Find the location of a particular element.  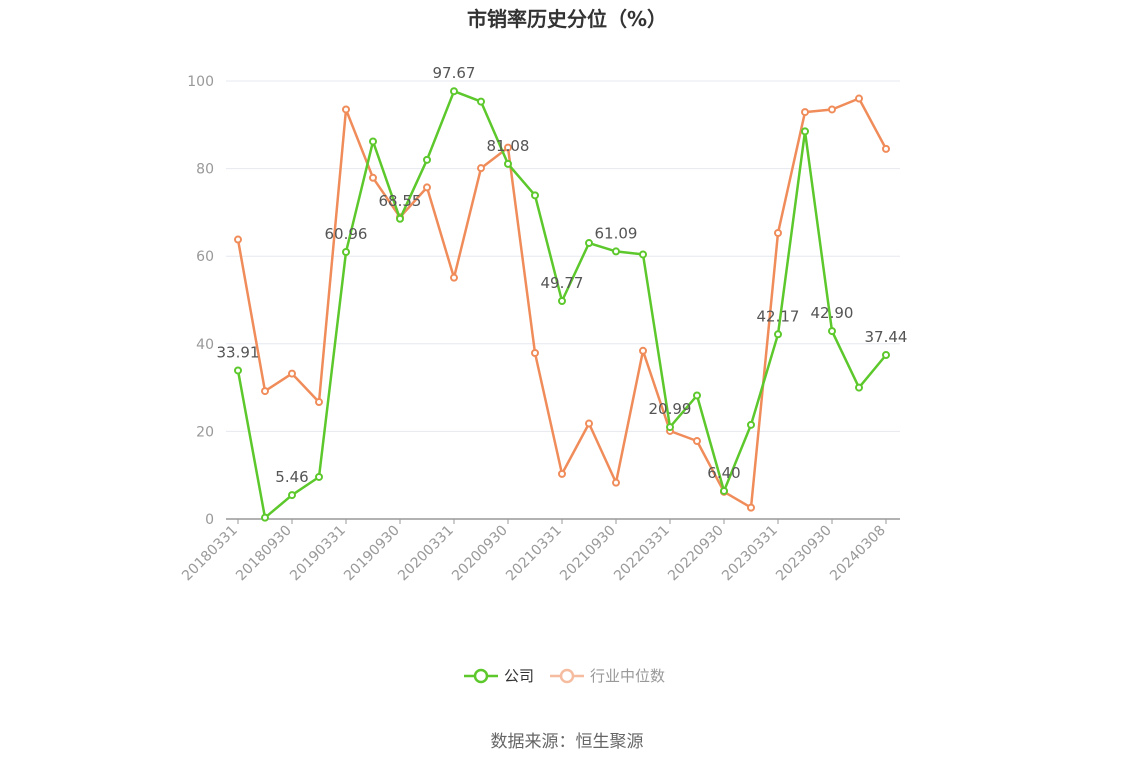

data-label: 20.99 is located at coordinates (670, 409).